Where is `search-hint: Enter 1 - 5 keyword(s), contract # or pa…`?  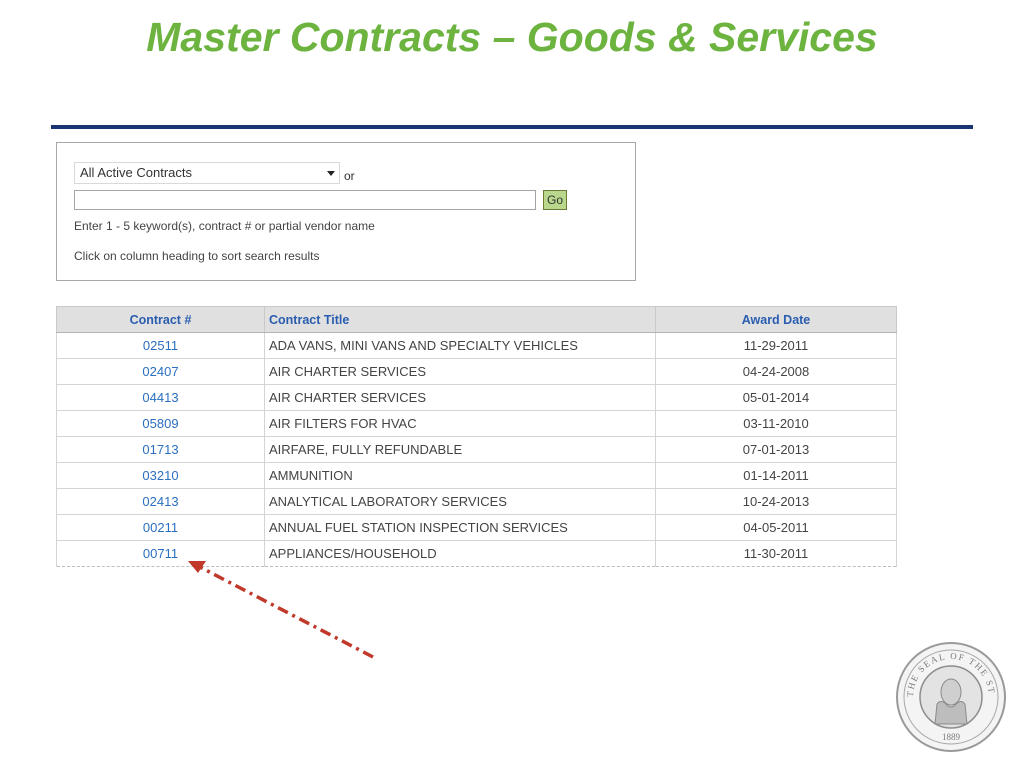
search-hint: Enter 1 - 5 keyword(s), contract # or pa… is located at coordinates (224, 226).